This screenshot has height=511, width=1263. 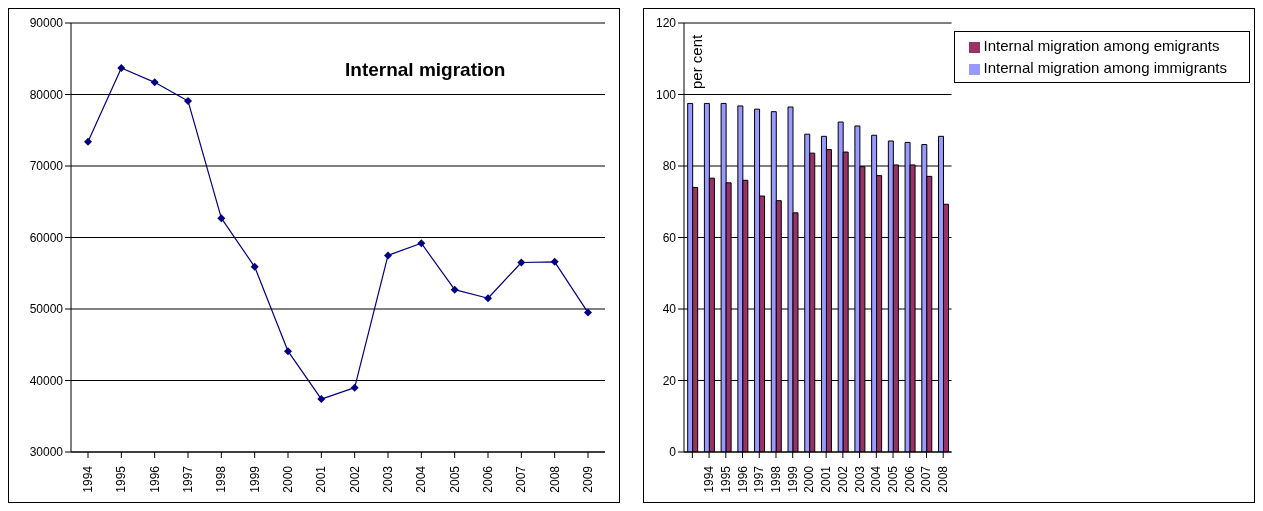 What do you see at coordinates (425, 70) in the screenshot?
I see `text: Internal migration` at bounding box center [425, 70].